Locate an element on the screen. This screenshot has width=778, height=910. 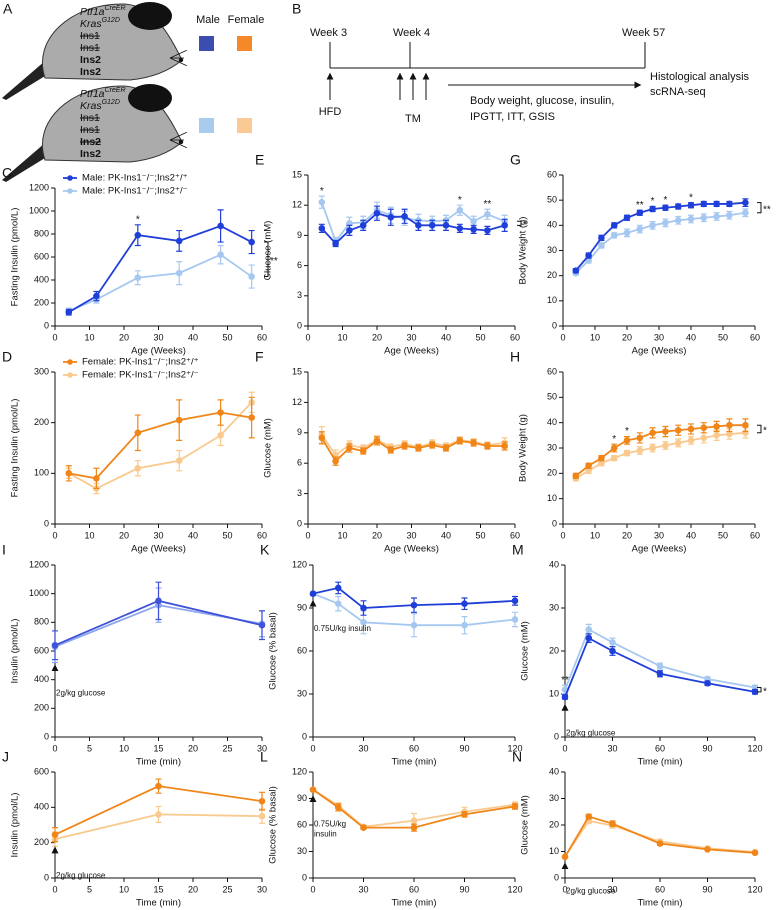
legend-swatch is located at coordinates (206, 43).